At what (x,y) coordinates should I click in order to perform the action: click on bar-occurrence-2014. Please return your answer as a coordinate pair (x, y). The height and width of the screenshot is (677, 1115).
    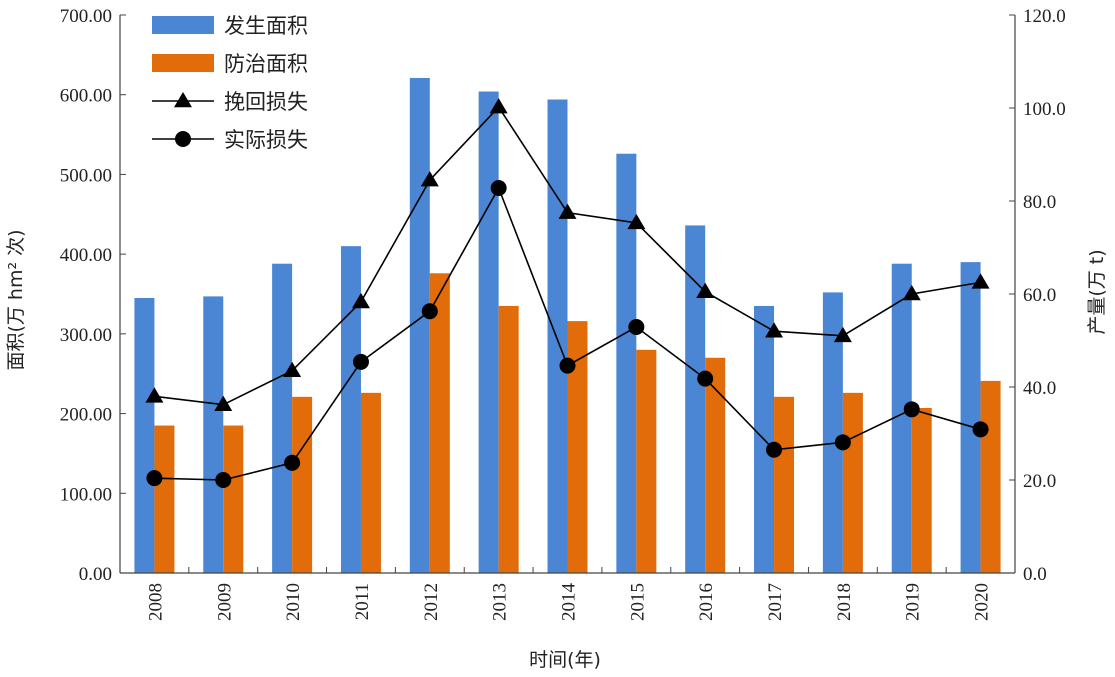
    Looking at the image, I should click on (557, 336).